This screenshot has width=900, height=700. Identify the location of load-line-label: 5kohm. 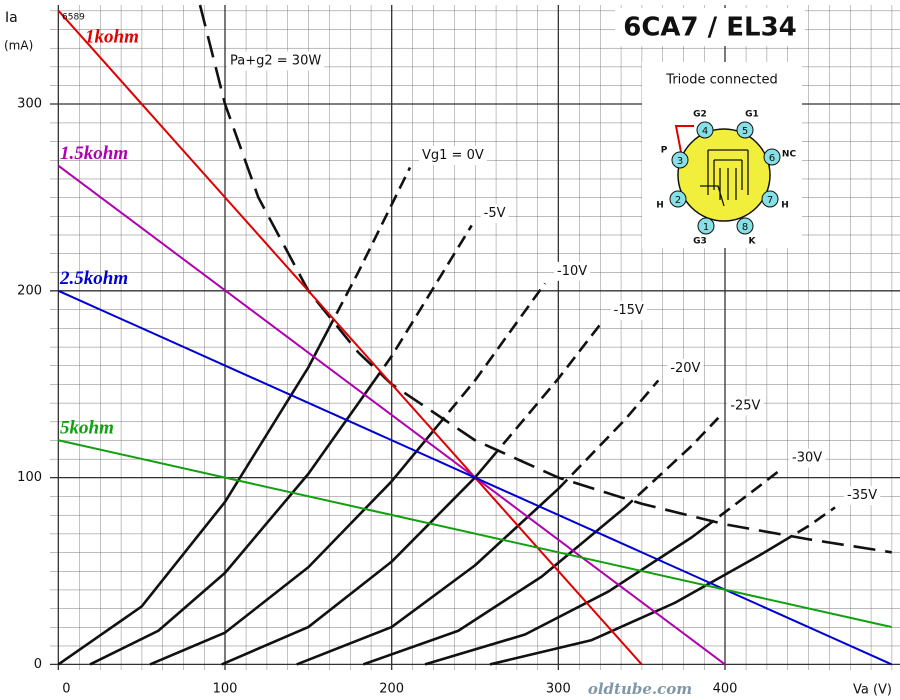
(87, 428).